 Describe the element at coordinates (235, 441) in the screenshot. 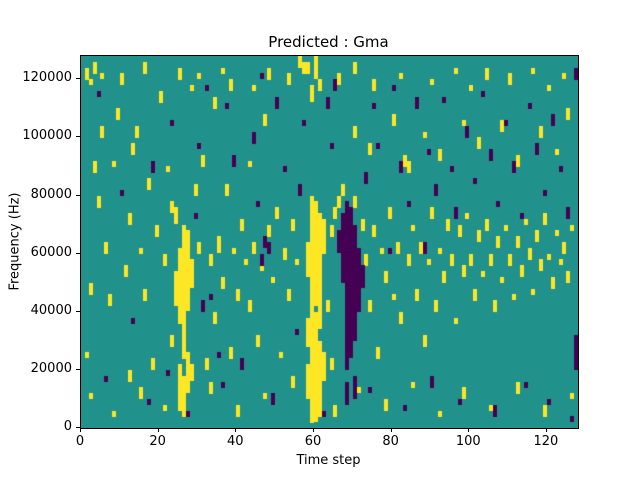

I see `x-tick-label: 40` at that location.